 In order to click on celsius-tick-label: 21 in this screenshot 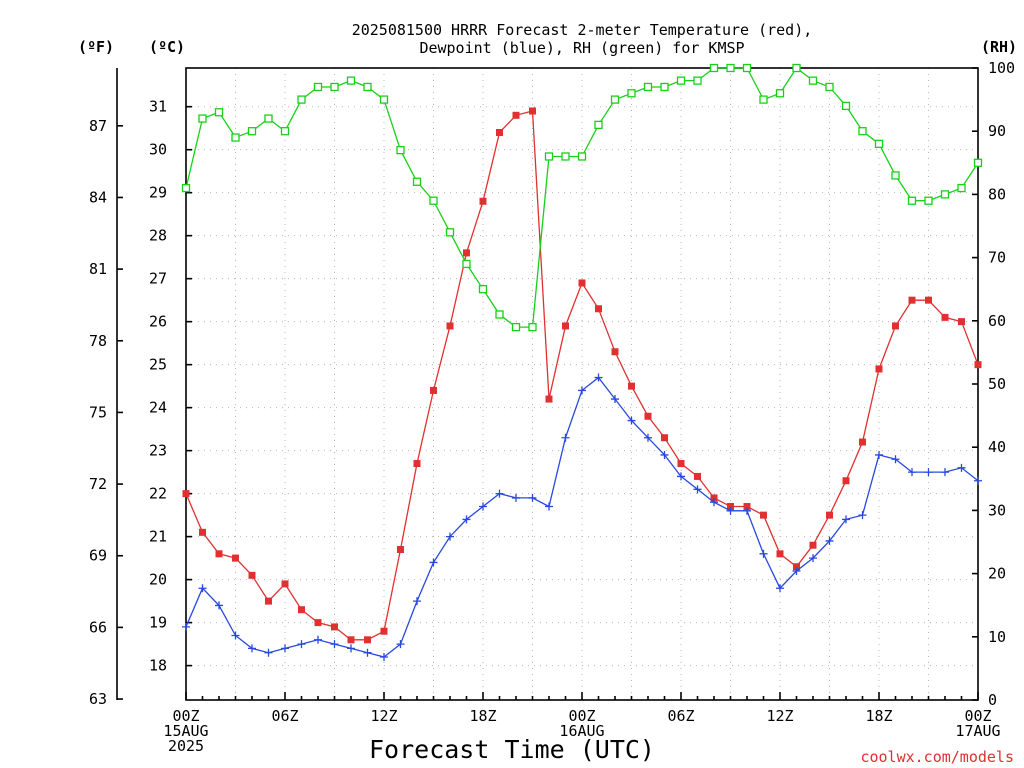, I will do `click(158, 537)`.